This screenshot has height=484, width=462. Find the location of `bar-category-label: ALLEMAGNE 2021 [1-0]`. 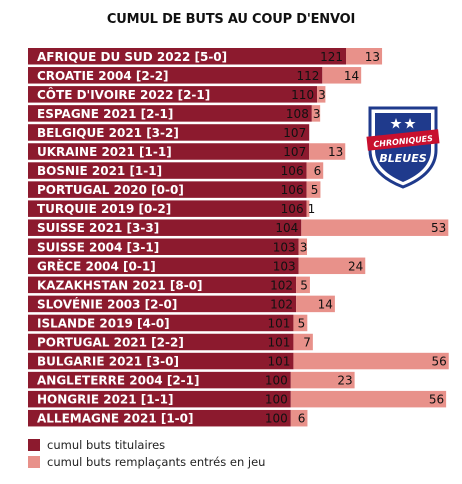

bar-category-label: ALLEMAGNE 2021 [1-0] is located at coordinates (115, 419).